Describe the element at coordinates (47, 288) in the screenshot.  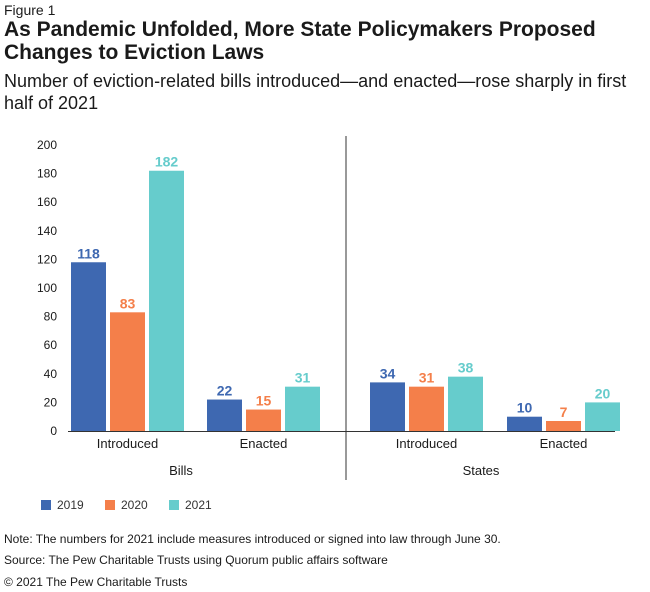
I see `y-tick-label: 100` at that location.